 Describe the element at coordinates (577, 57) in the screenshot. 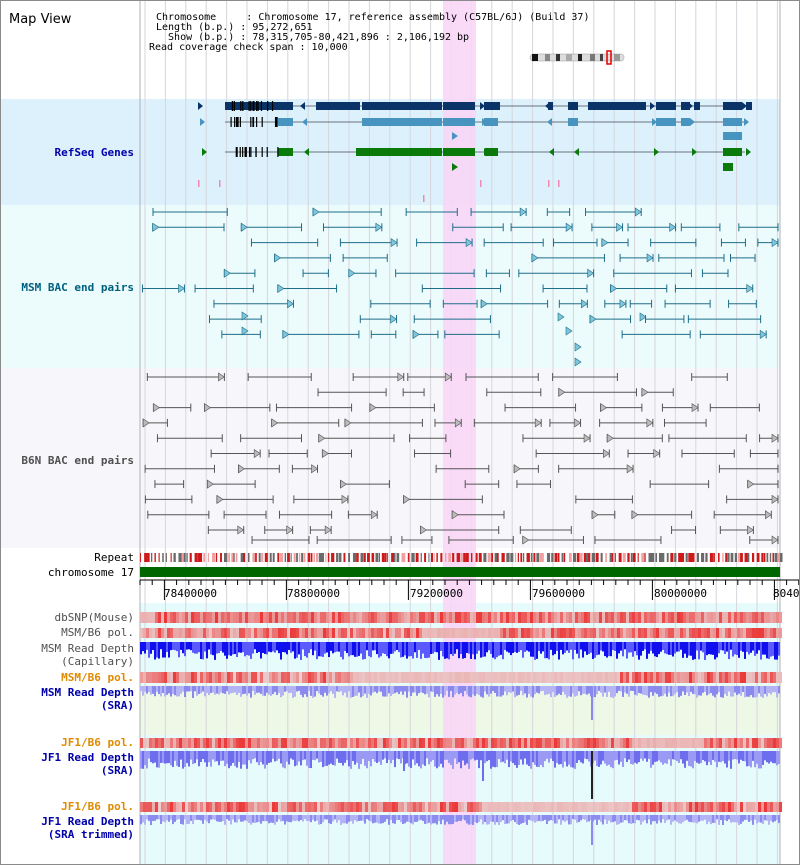

I see `chromosome-ideogram` at that location.